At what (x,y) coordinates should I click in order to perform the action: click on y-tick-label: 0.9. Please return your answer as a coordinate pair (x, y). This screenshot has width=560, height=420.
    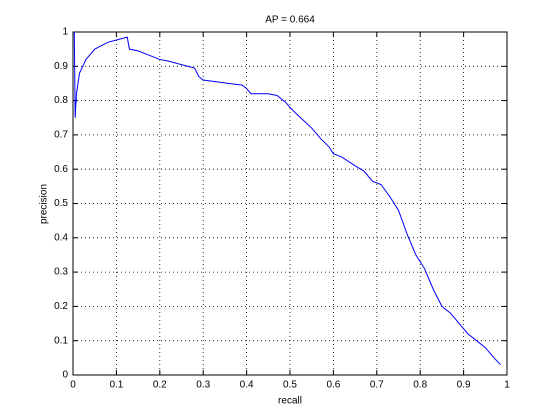
    Looking at the image, I should click on (61, 66).